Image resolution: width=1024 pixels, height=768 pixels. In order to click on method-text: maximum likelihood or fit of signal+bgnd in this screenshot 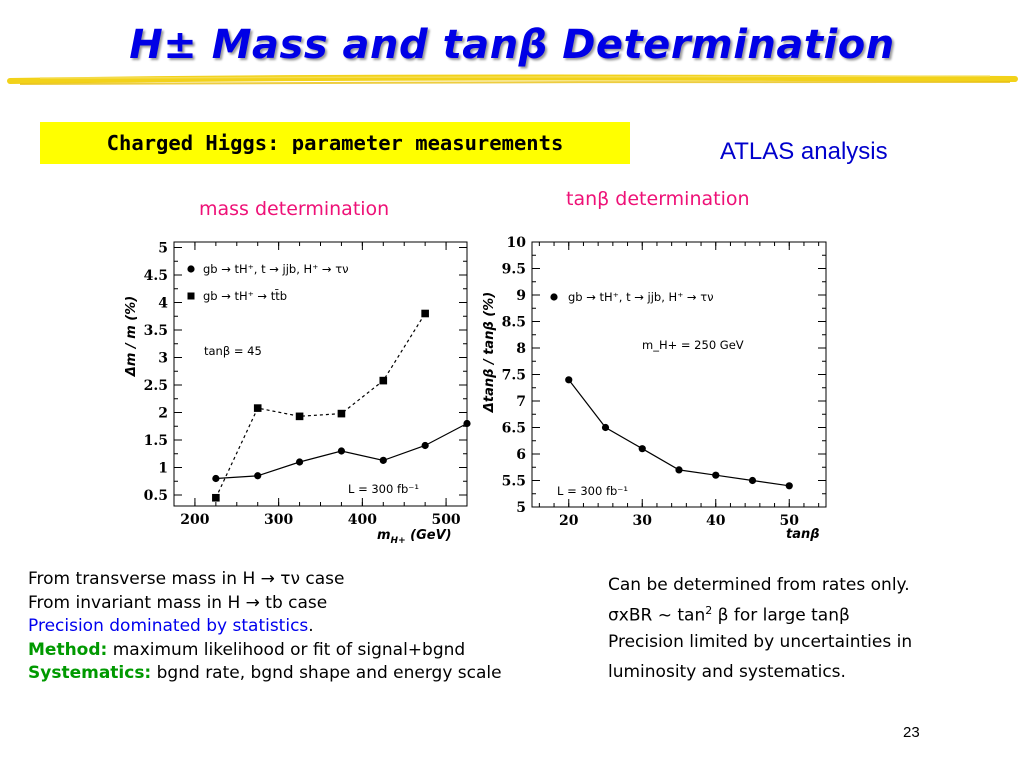, I will do `click(286, 649)`.